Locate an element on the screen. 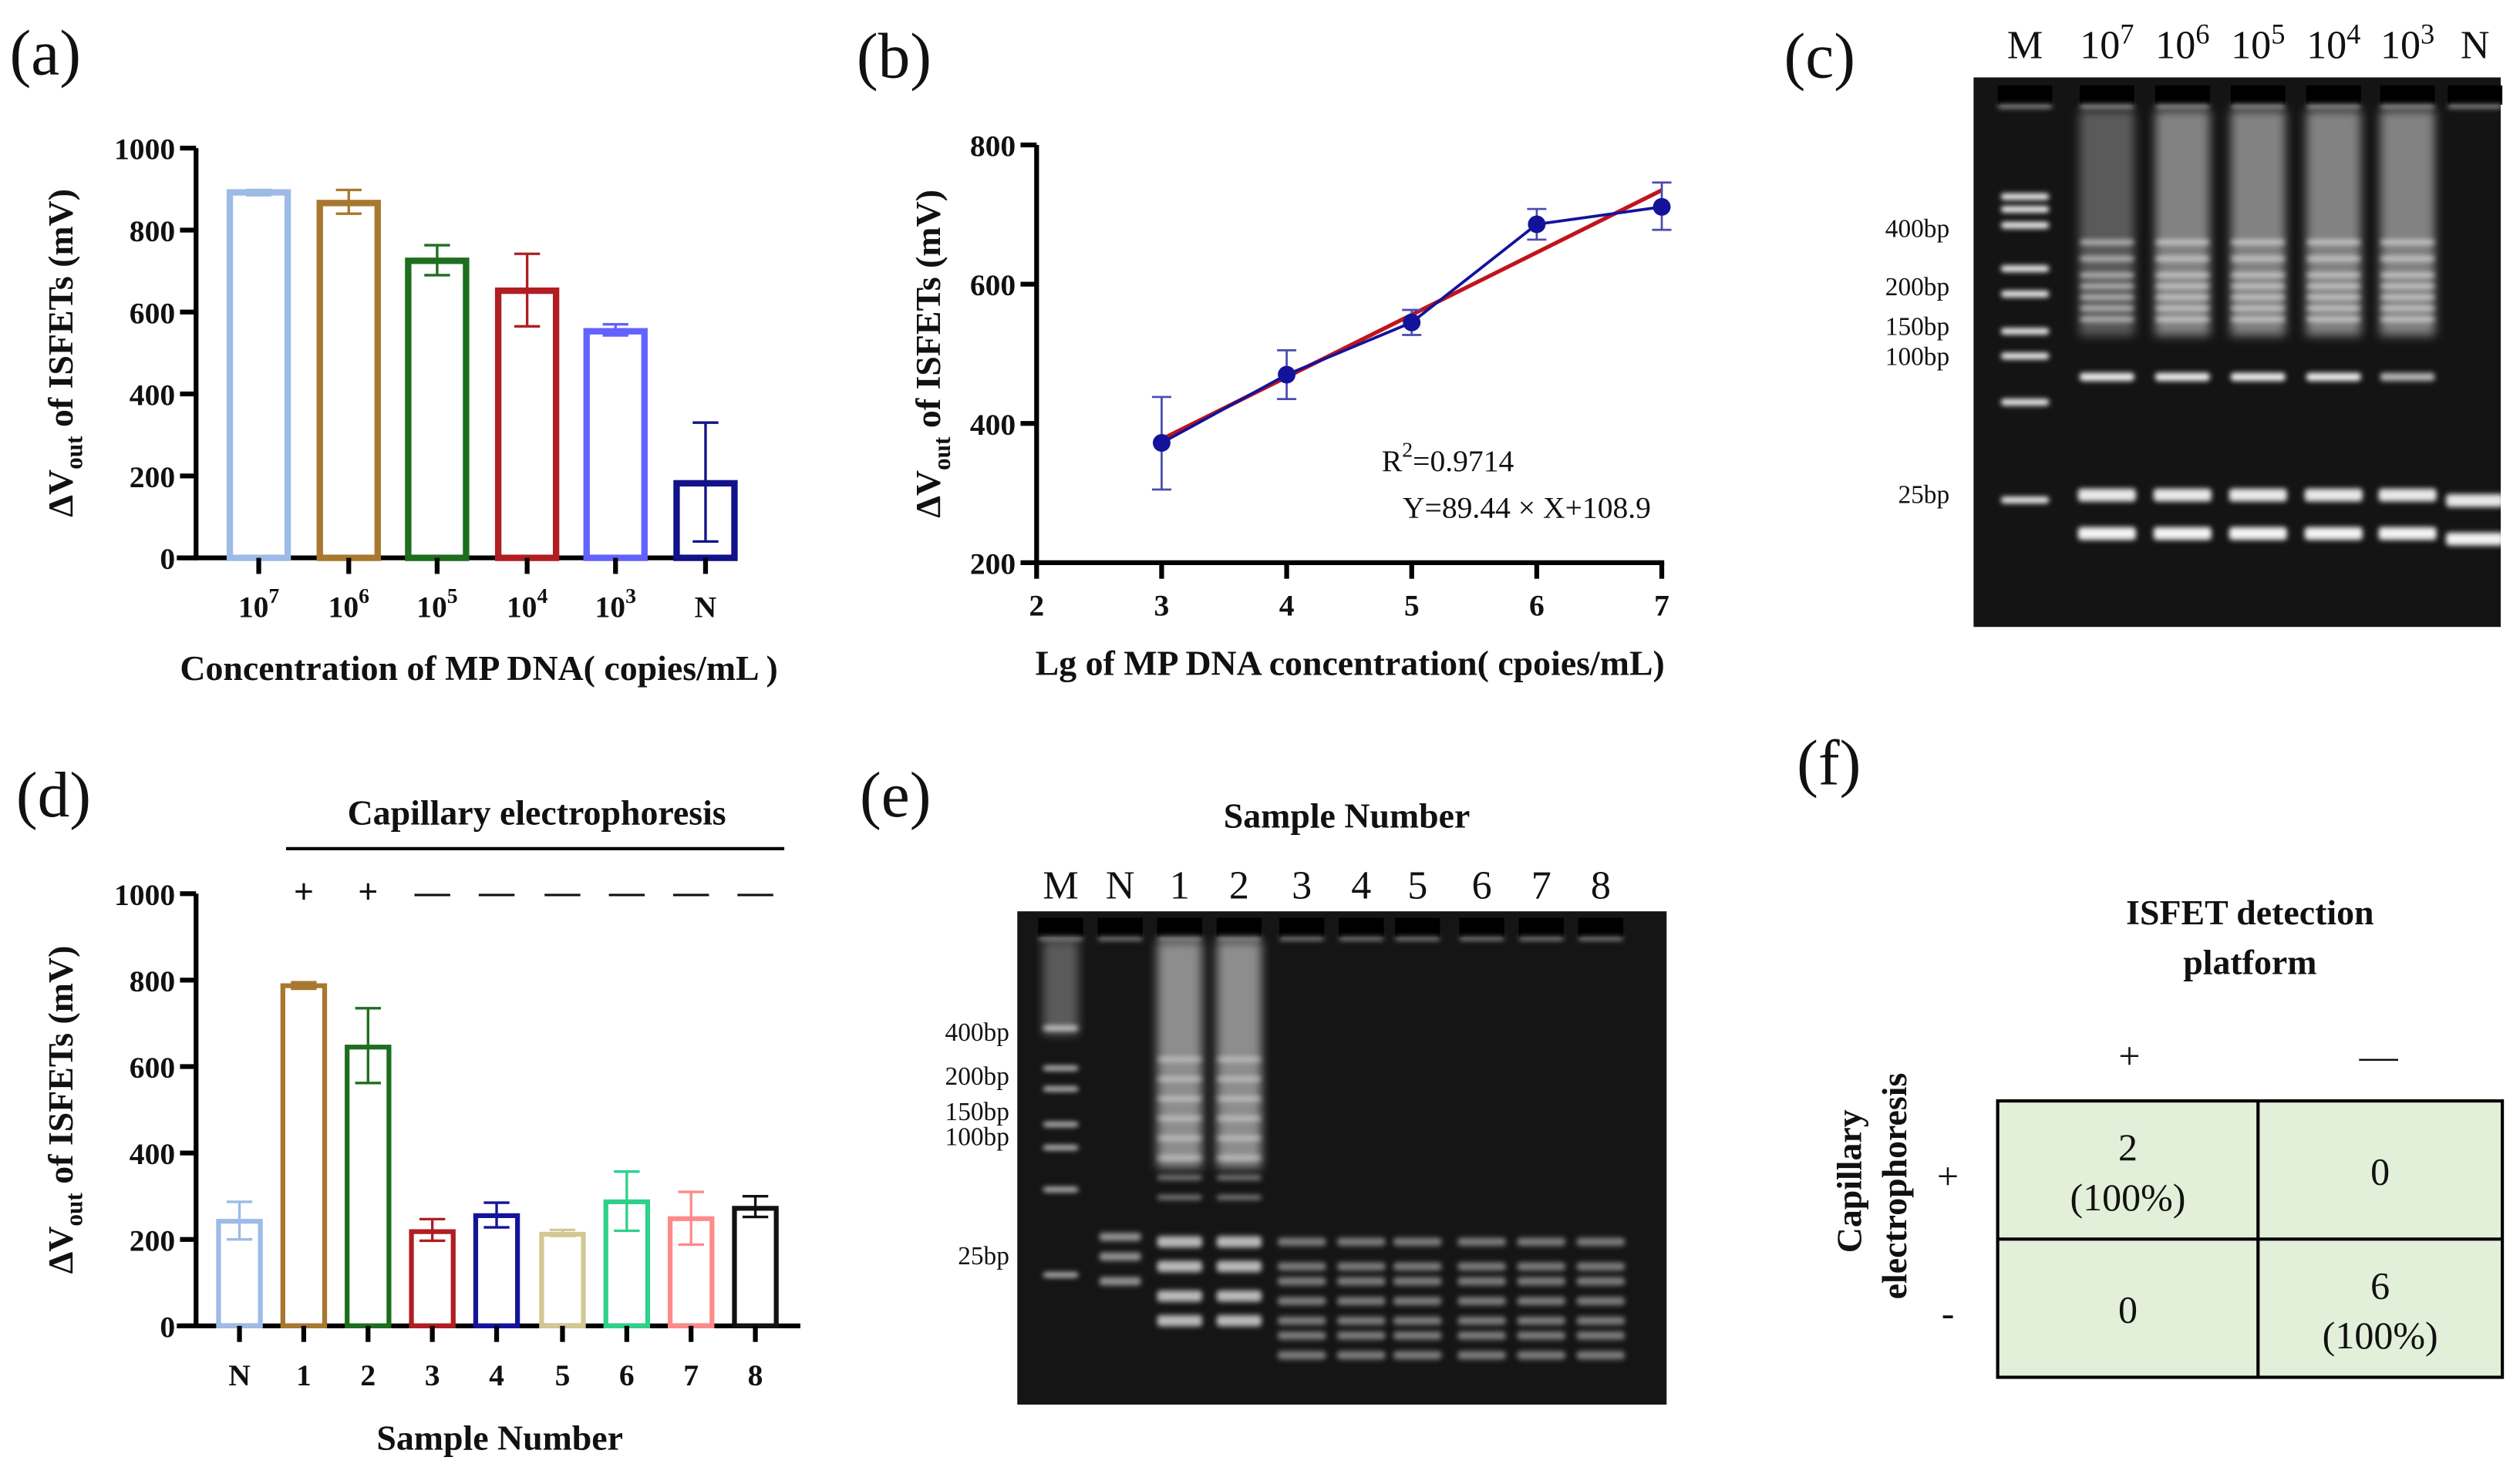 This screenshot has width=2520, height=1474. panel-label-b: (b) is located at coordinates (894, 57).